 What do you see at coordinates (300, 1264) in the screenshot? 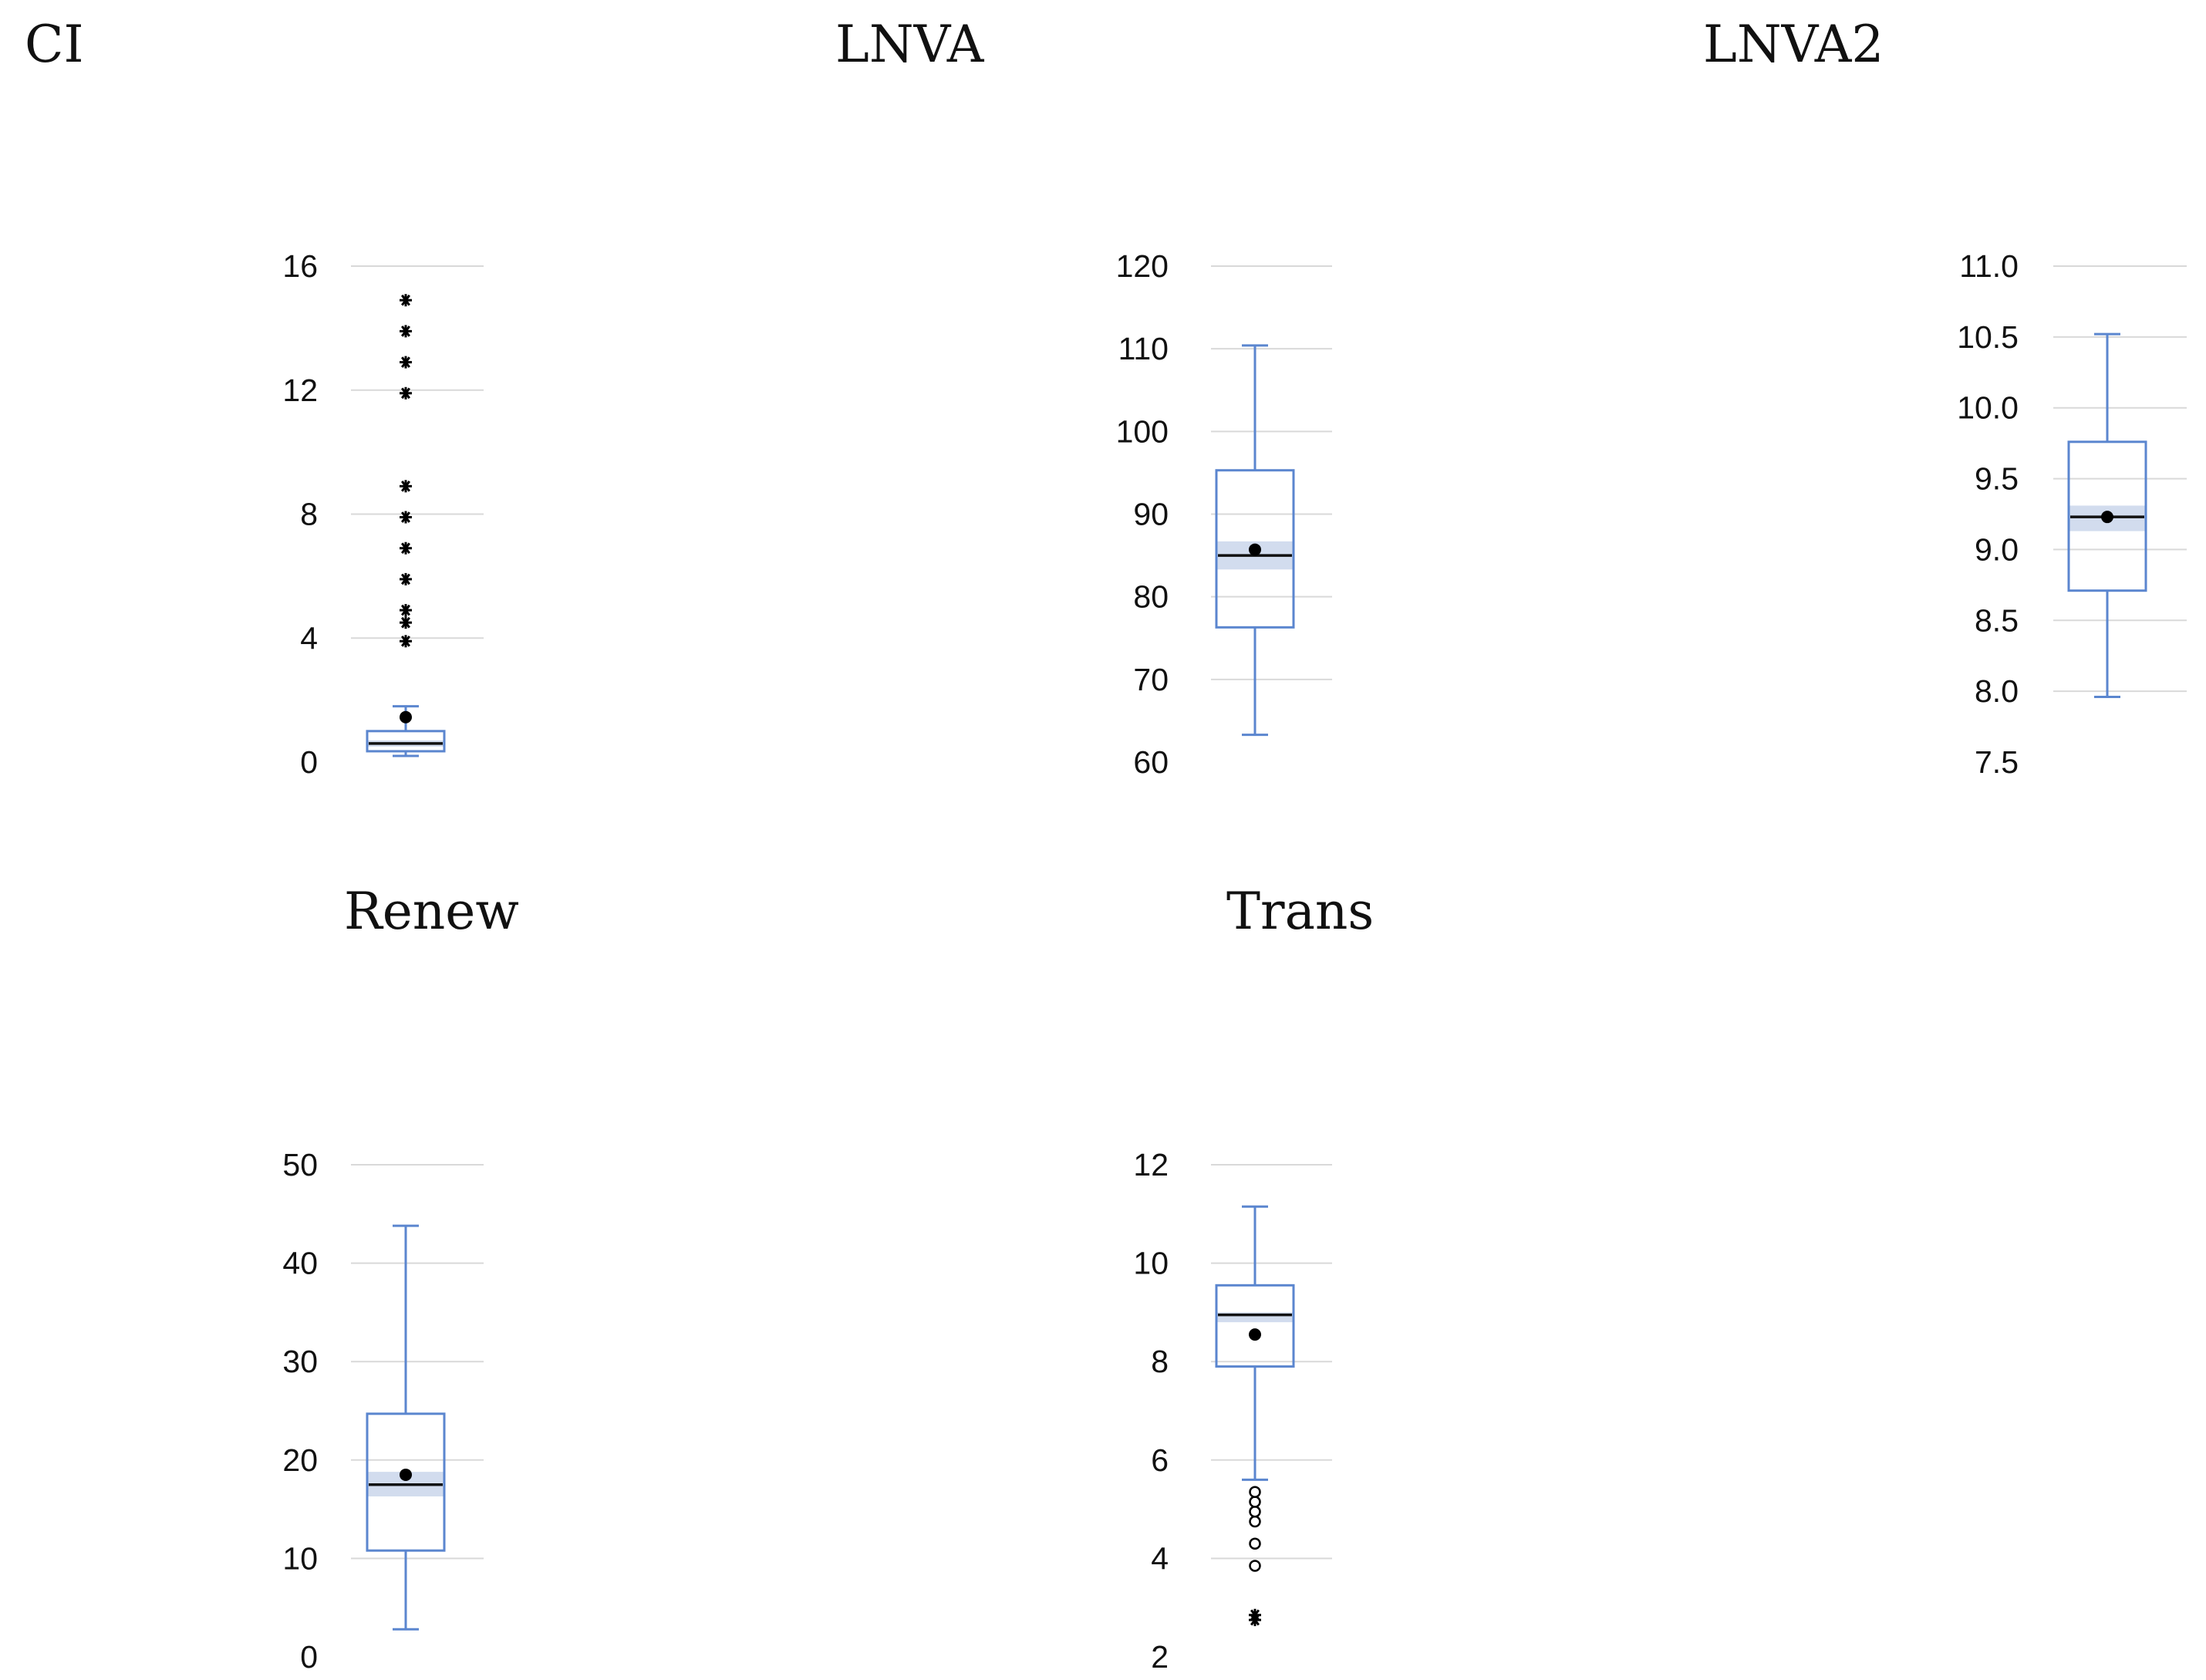
I see `y-tick-label: 40` at bounding box center [300, 1264].